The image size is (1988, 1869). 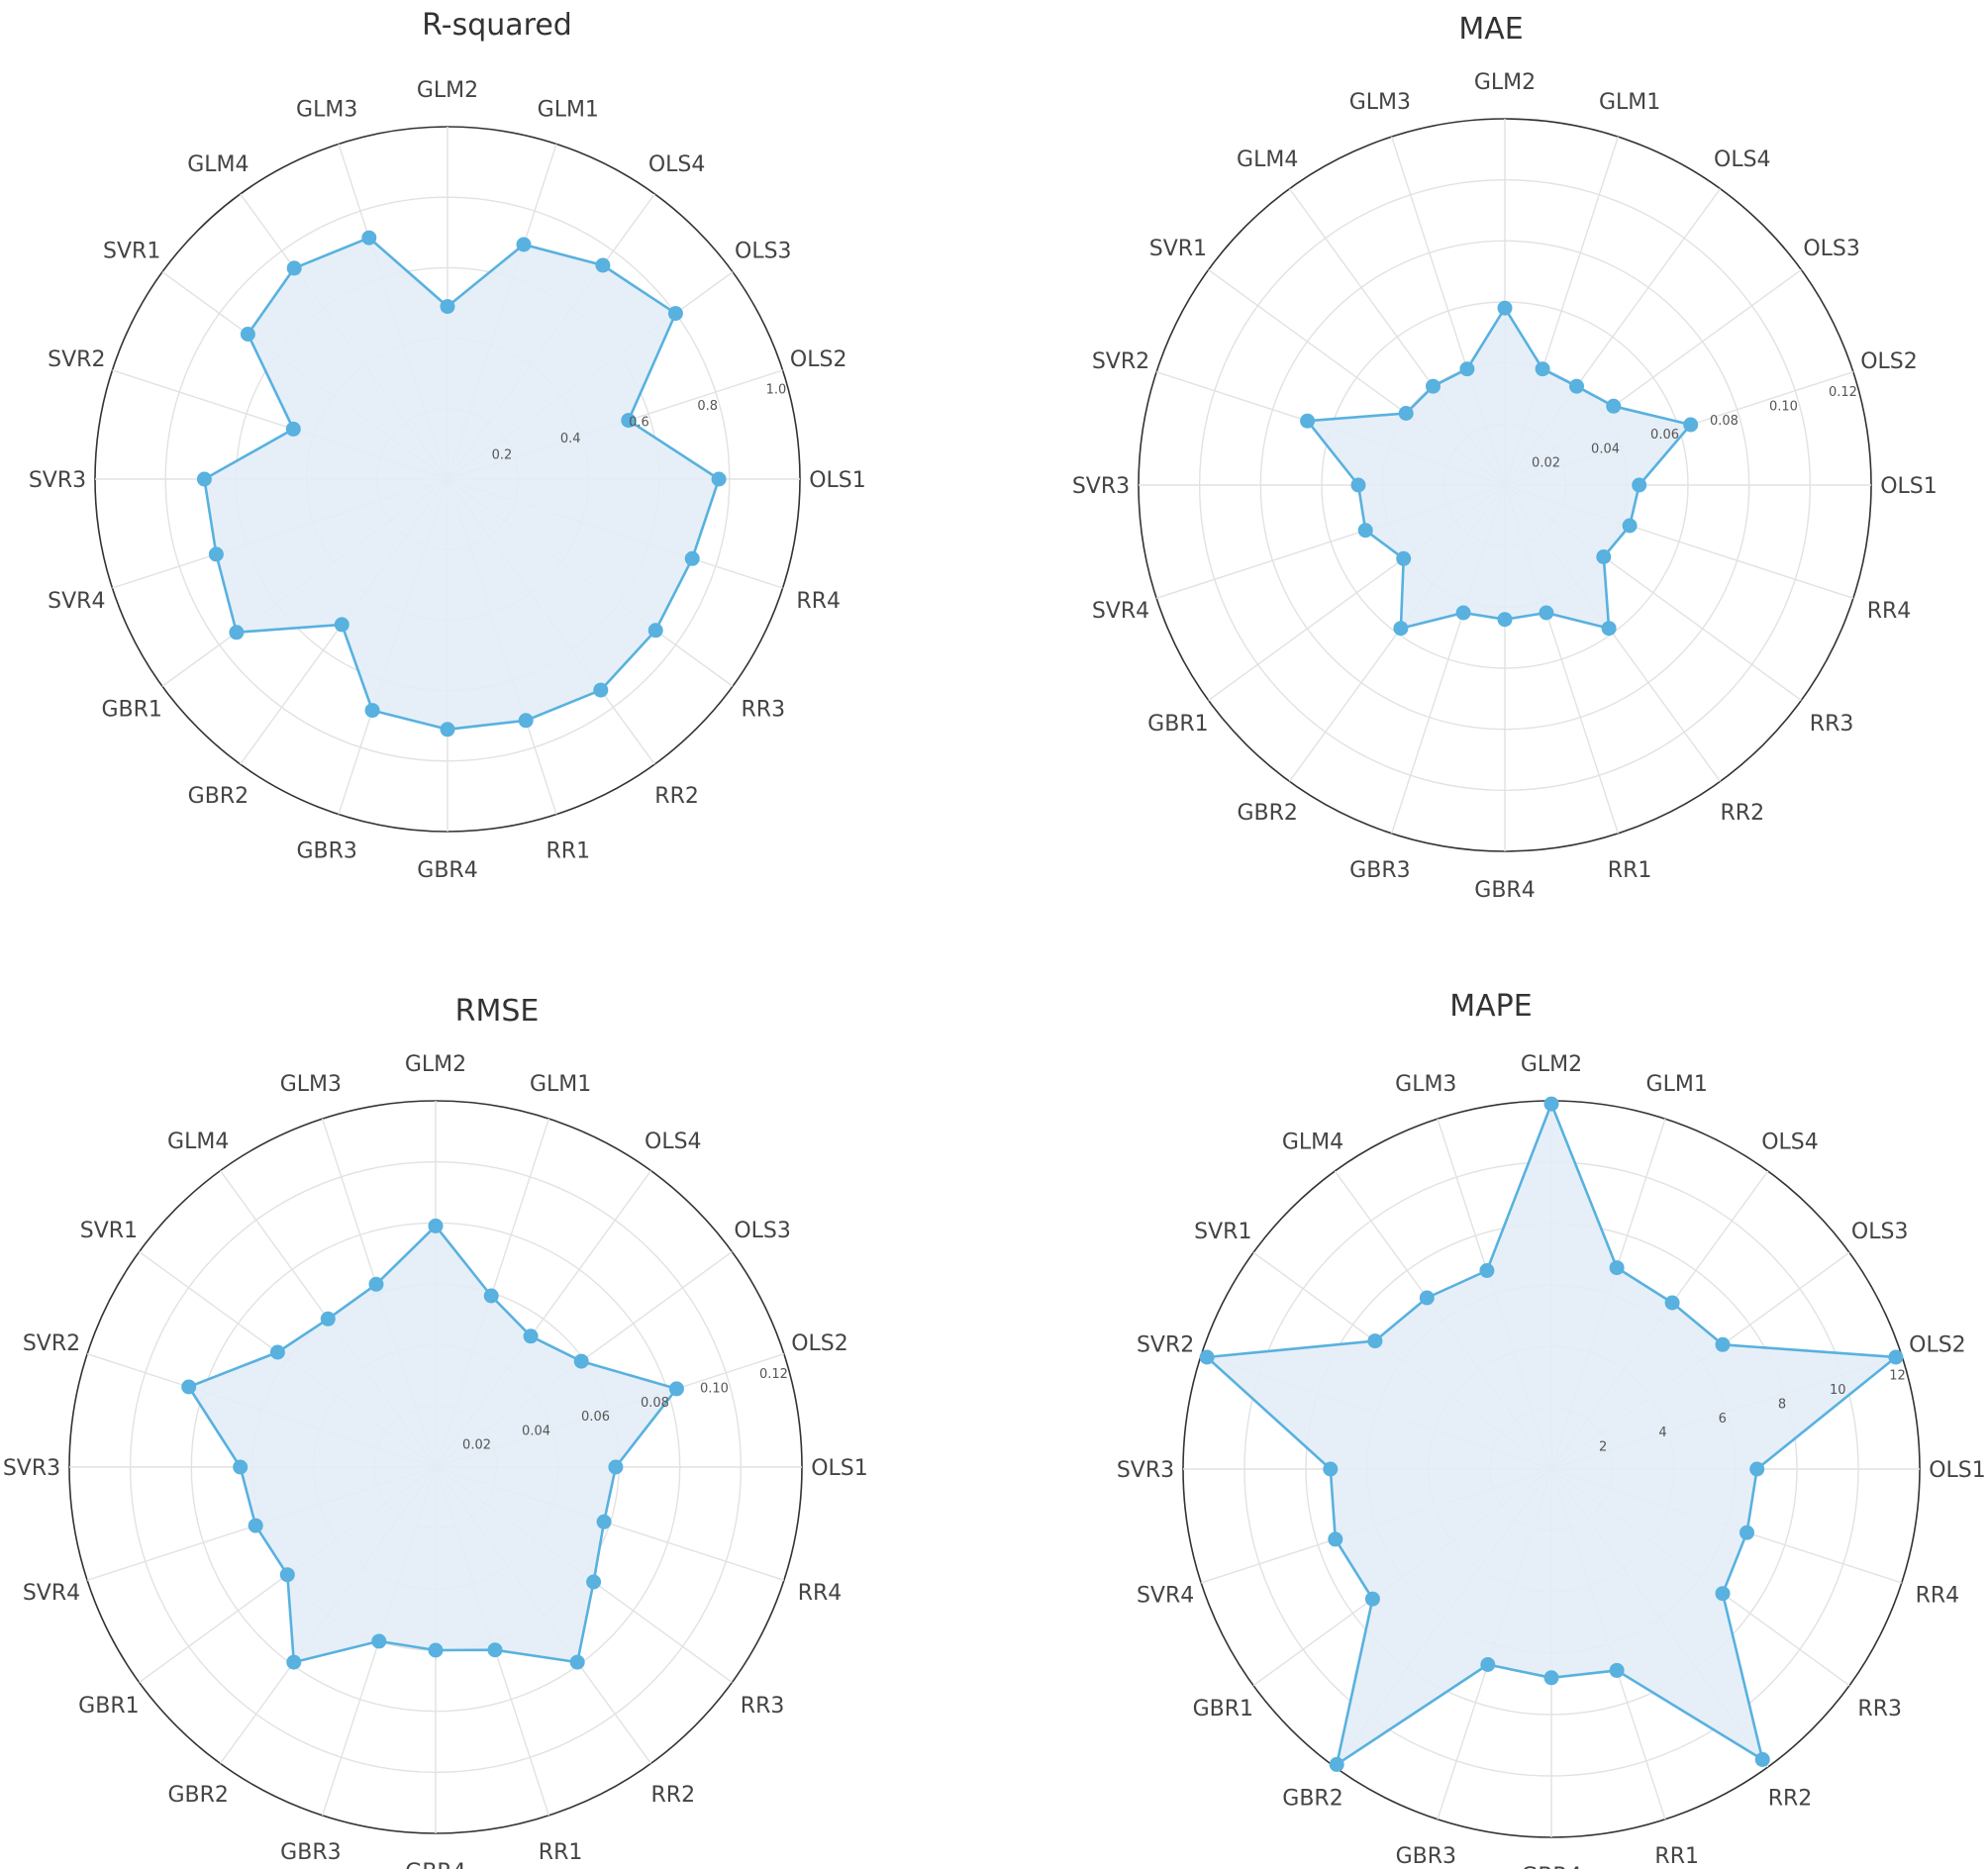 I want to click on radial-tick-label: 0.8, so click(x=707, y=406).